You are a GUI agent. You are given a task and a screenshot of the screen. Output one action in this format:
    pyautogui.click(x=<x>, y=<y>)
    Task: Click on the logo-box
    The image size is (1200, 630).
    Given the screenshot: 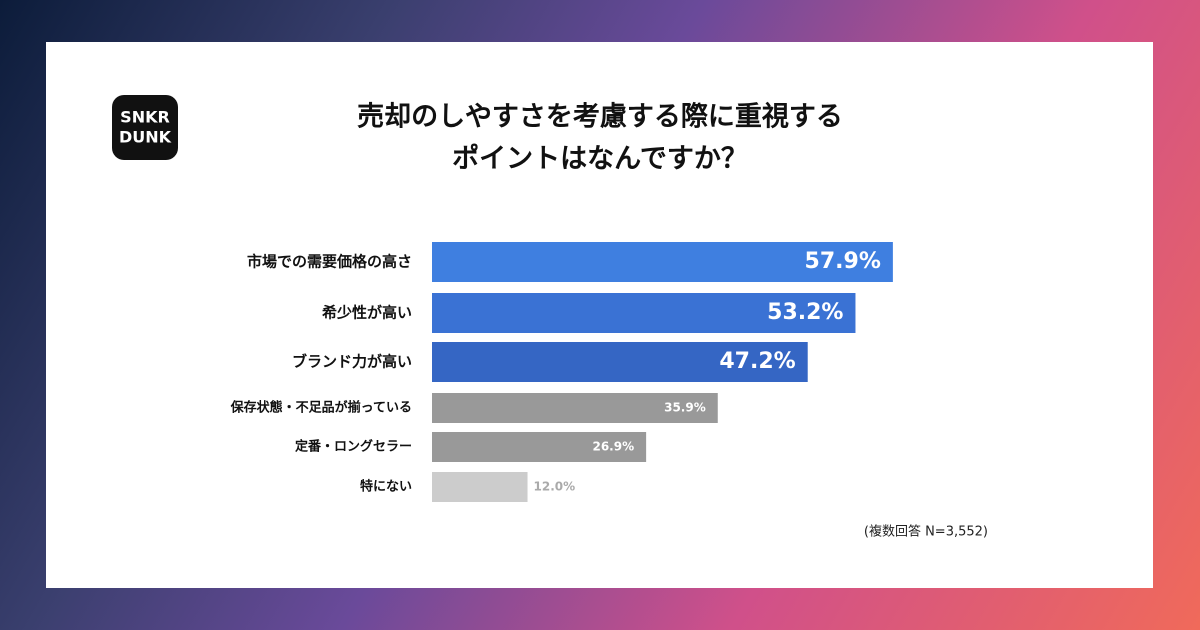 What is the action you would take?
    pyautogui.click(x=145, y=127)
    